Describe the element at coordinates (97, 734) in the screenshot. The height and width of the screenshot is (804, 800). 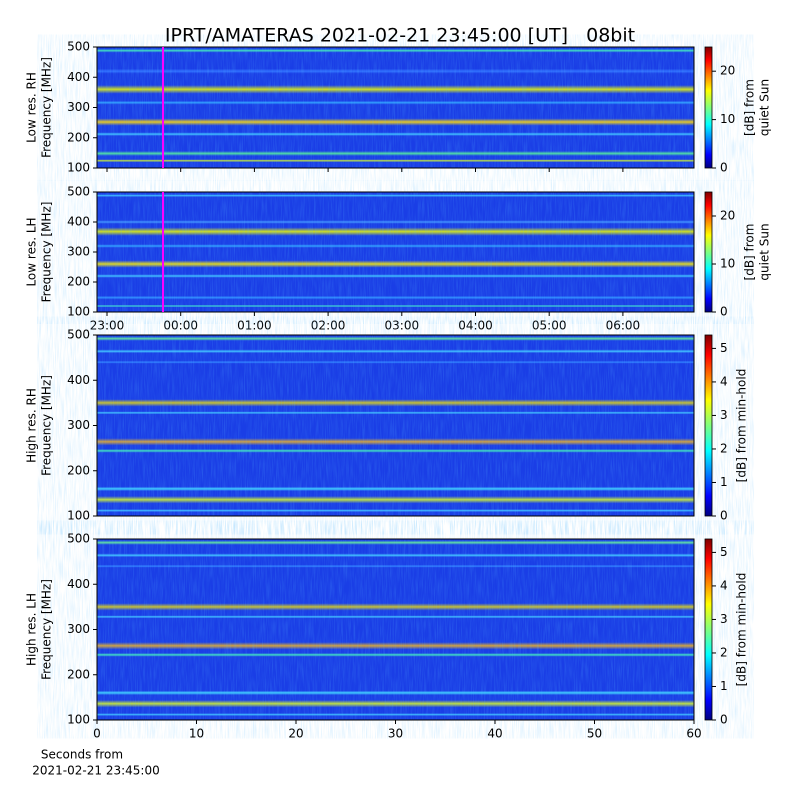
I see `x-tick-label: 0` at that location.